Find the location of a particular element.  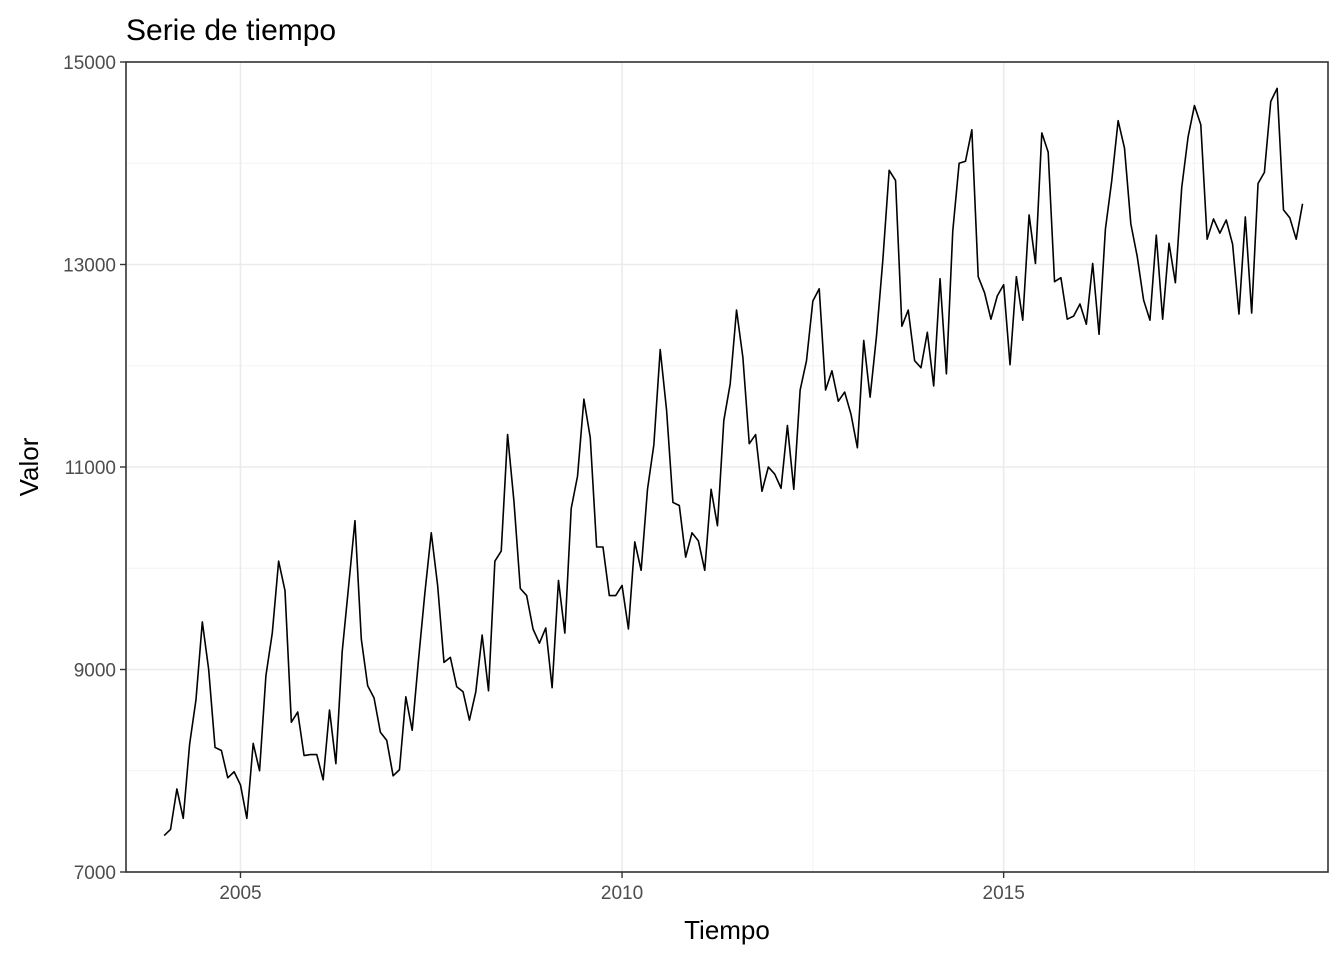

x-tick-label: 2015 is located at coordinates (1004, 893).